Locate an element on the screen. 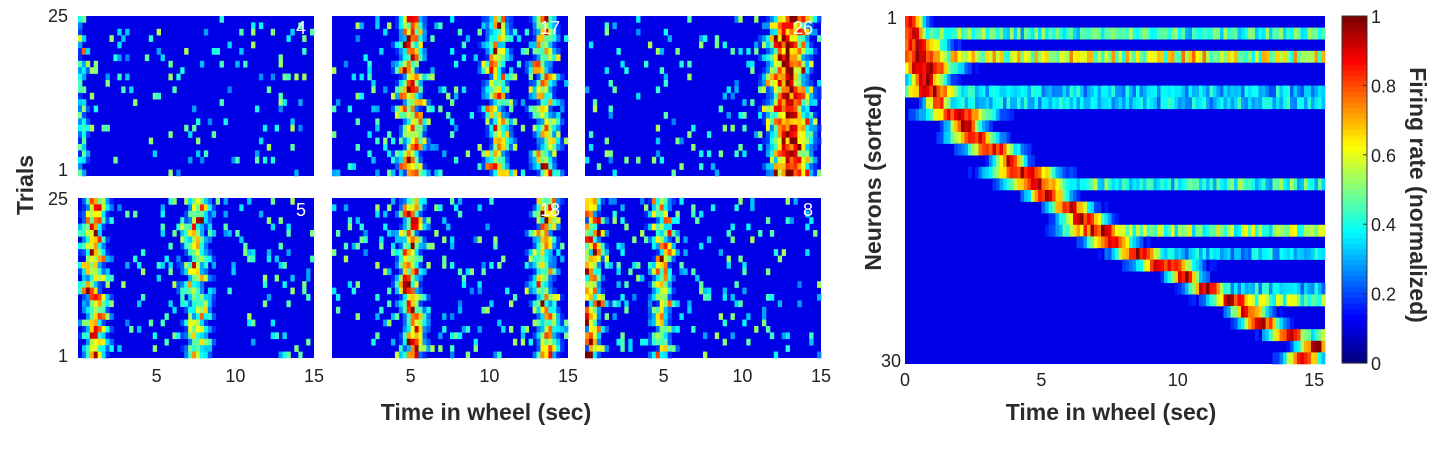  panel-id-label: 26 is located at coordinates (803, 28).